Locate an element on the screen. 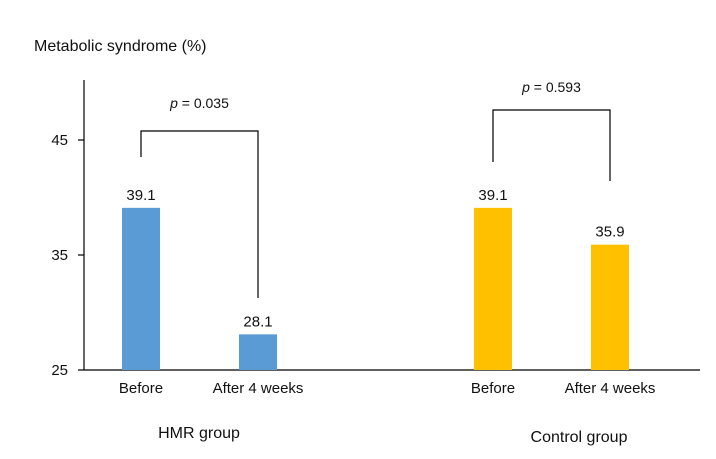  group-label: HMR group is located at coordinates (199, 433).